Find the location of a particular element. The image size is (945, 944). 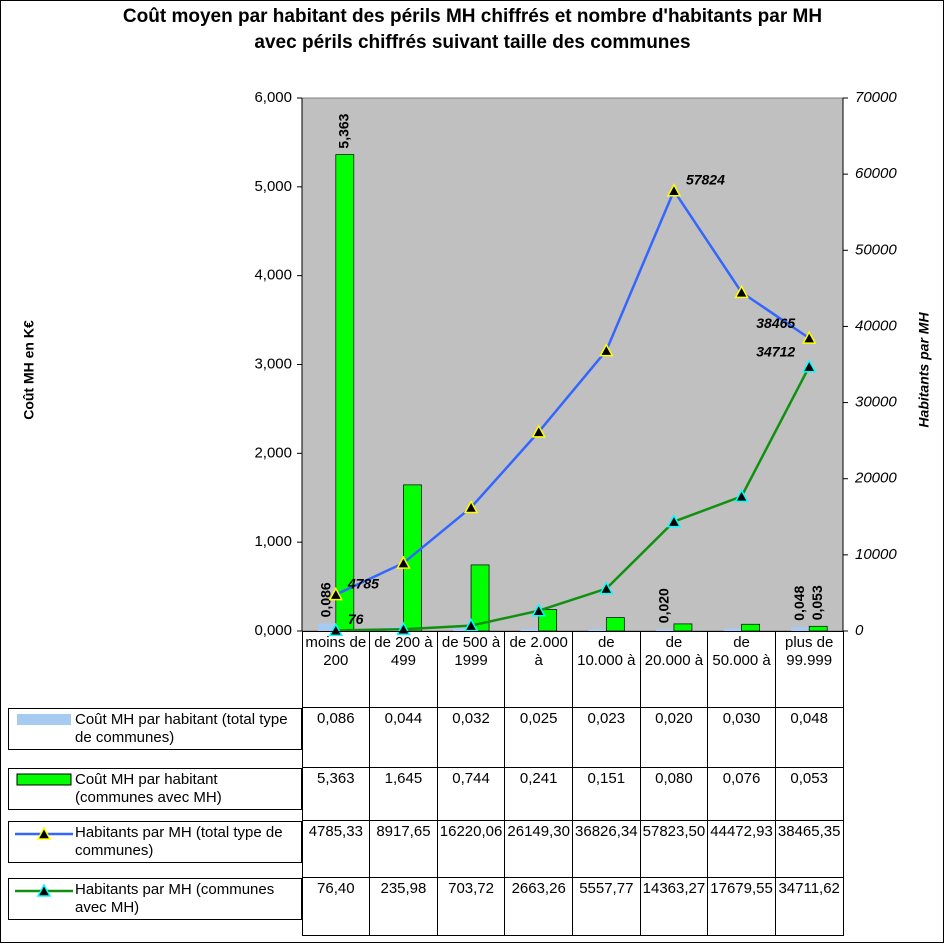

table-cell: 17679,55 is located at coordinates (741, 906).